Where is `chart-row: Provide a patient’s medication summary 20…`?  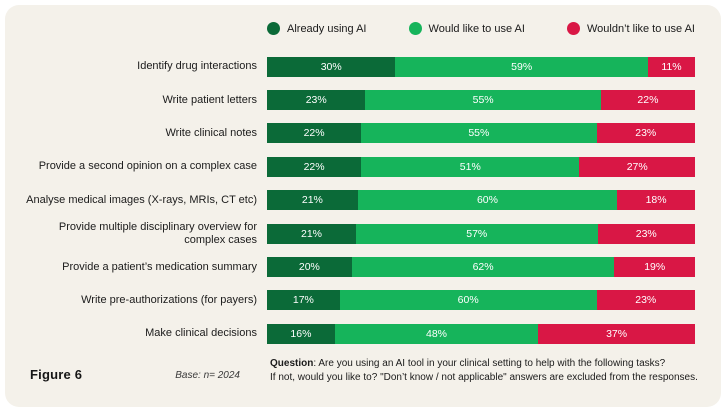 chart-row: Provide a patient’s medication summary 20… is located at coordinates (358, 266).